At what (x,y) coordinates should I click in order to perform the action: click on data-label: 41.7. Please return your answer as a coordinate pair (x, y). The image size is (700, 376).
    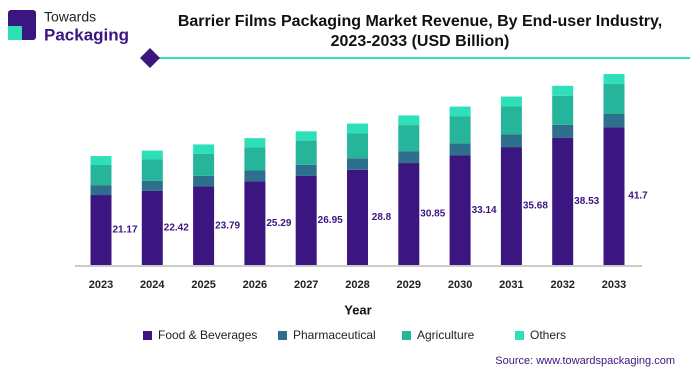
    Looking at the image, I should click on (638, 196).